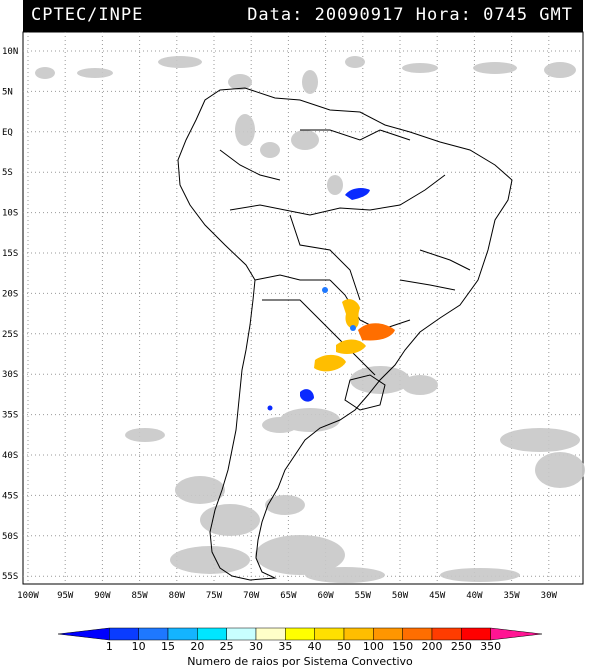 The height and width of the screenshot is (670, 600). I want to click on lat-label: EQ, so click(7, 133).